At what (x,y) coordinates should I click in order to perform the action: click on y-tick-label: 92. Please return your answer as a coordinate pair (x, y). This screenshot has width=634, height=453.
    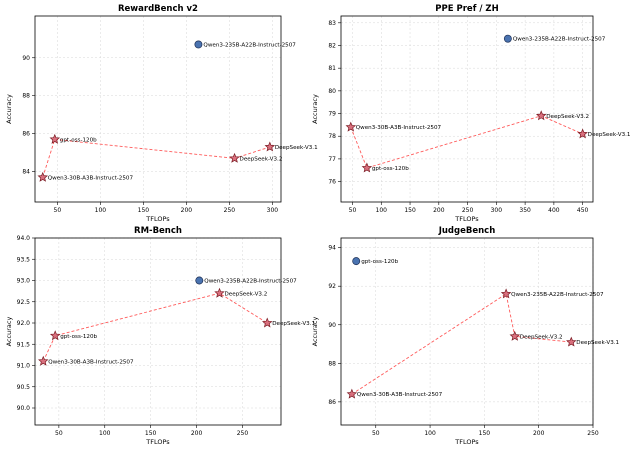
    Looking at the image, I should click on (332, 286).